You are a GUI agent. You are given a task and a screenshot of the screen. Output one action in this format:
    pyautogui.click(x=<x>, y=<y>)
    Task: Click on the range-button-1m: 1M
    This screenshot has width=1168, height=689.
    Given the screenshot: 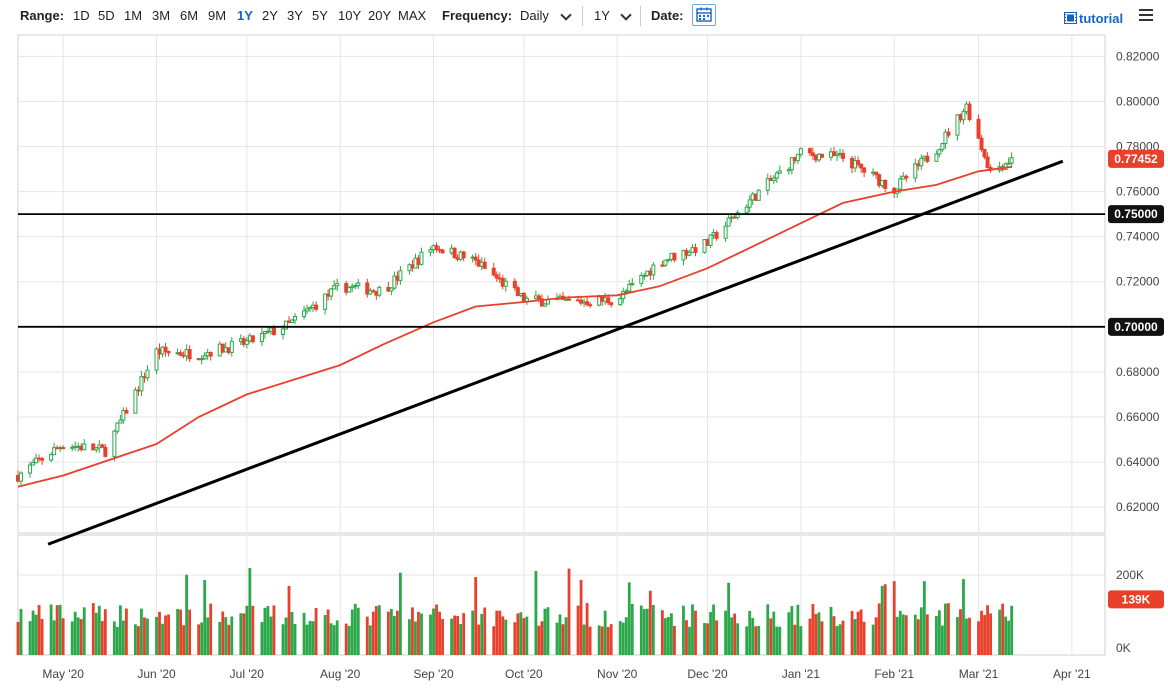 What is the action you would take?
    pyautogui.click(x=133, y=15)
    